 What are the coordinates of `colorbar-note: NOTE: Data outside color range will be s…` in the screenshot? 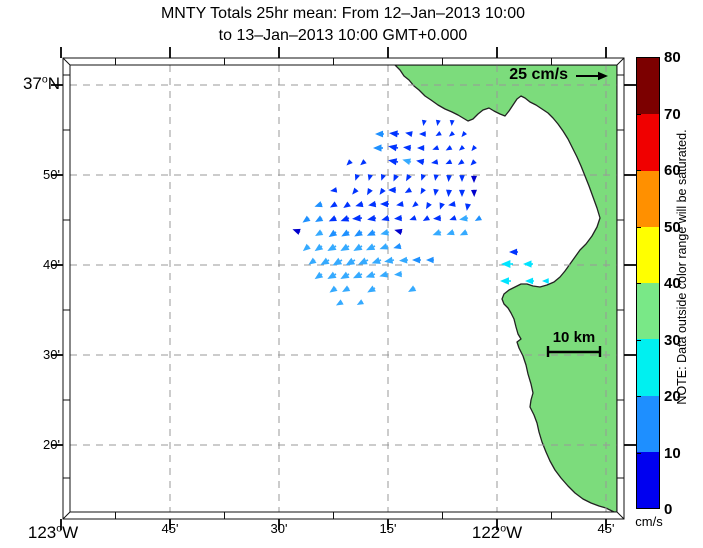 It's located at (682, 267).